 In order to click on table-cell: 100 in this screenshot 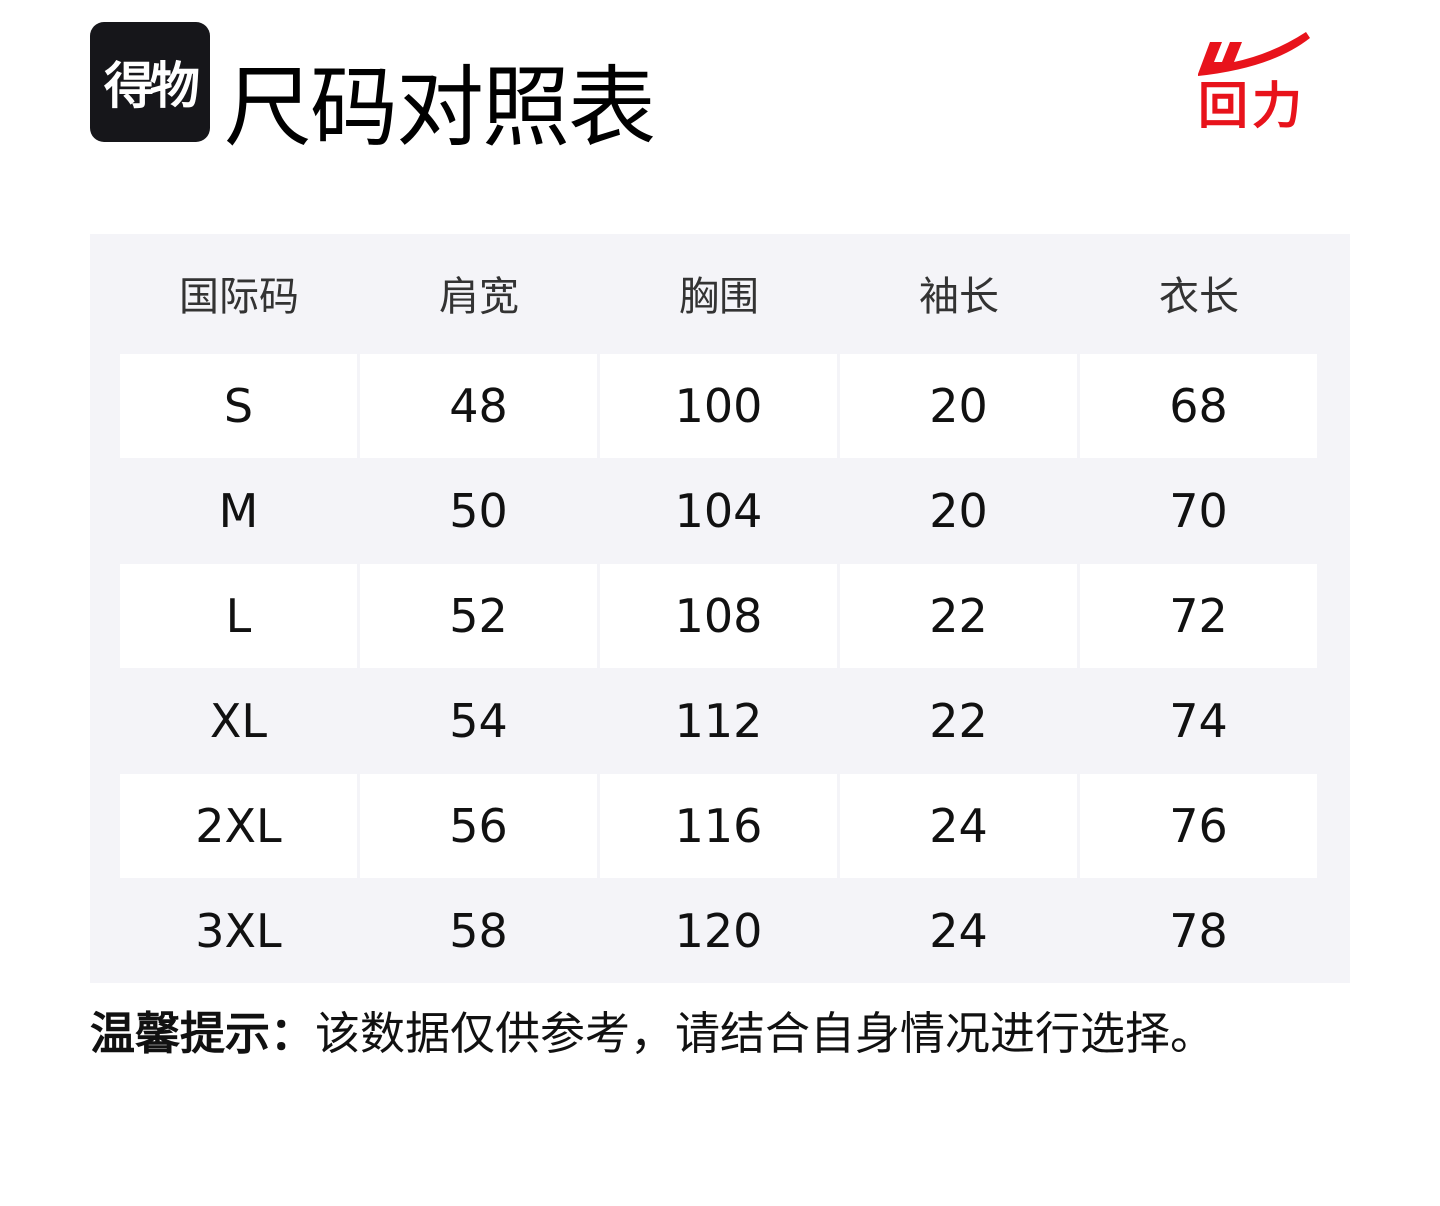, I will do `click(718, 406)`.